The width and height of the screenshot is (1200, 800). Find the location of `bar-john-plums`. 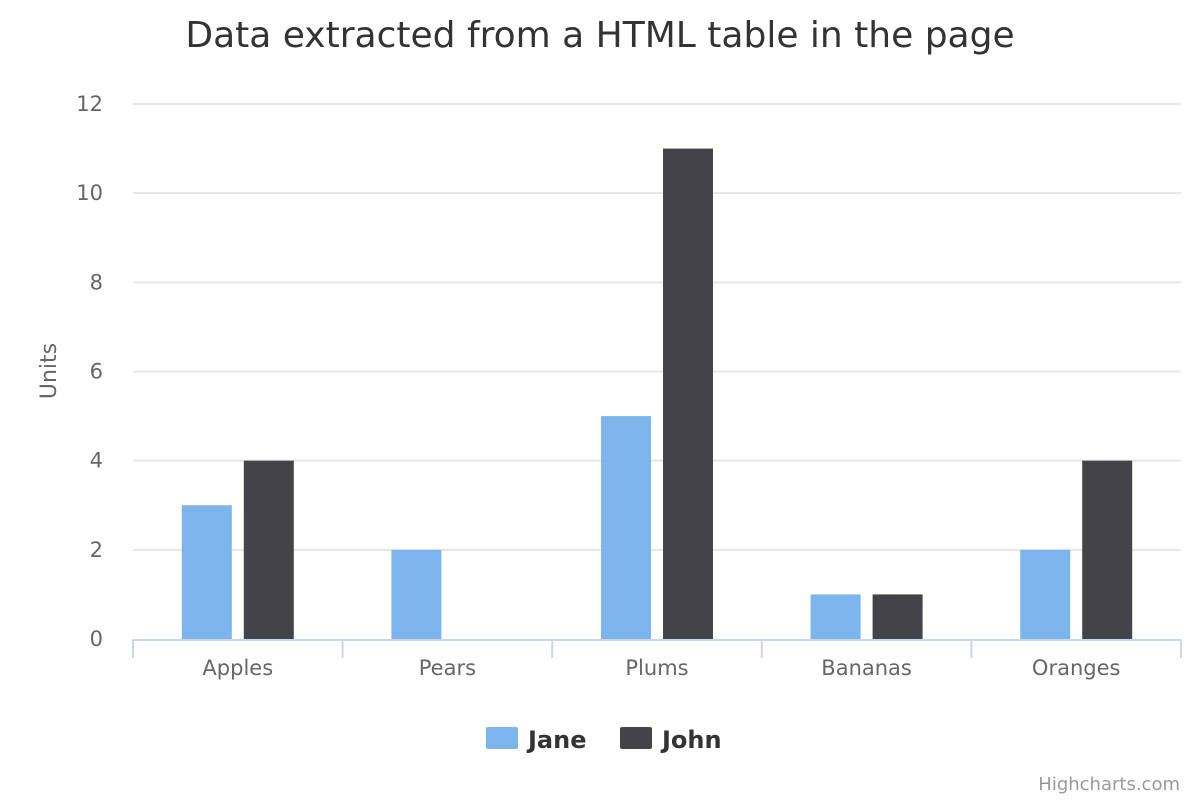

bar-john-plums is located at coordinates (688, 394).